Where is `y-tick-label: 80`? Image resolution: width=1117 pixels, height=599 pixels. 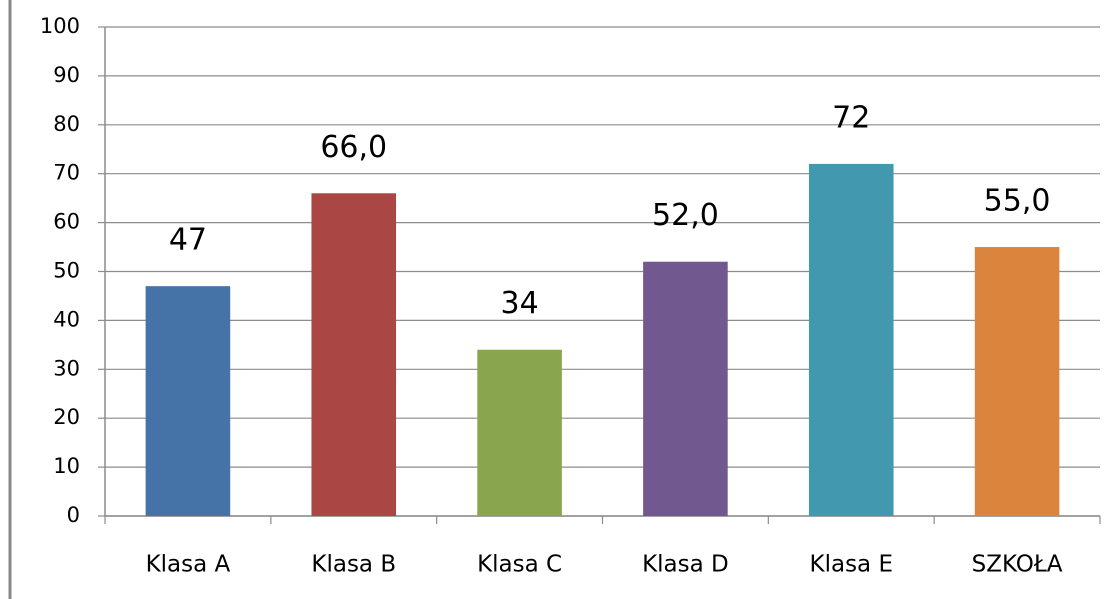
y-tick-label: 80 is located at coordinates (66, 124).